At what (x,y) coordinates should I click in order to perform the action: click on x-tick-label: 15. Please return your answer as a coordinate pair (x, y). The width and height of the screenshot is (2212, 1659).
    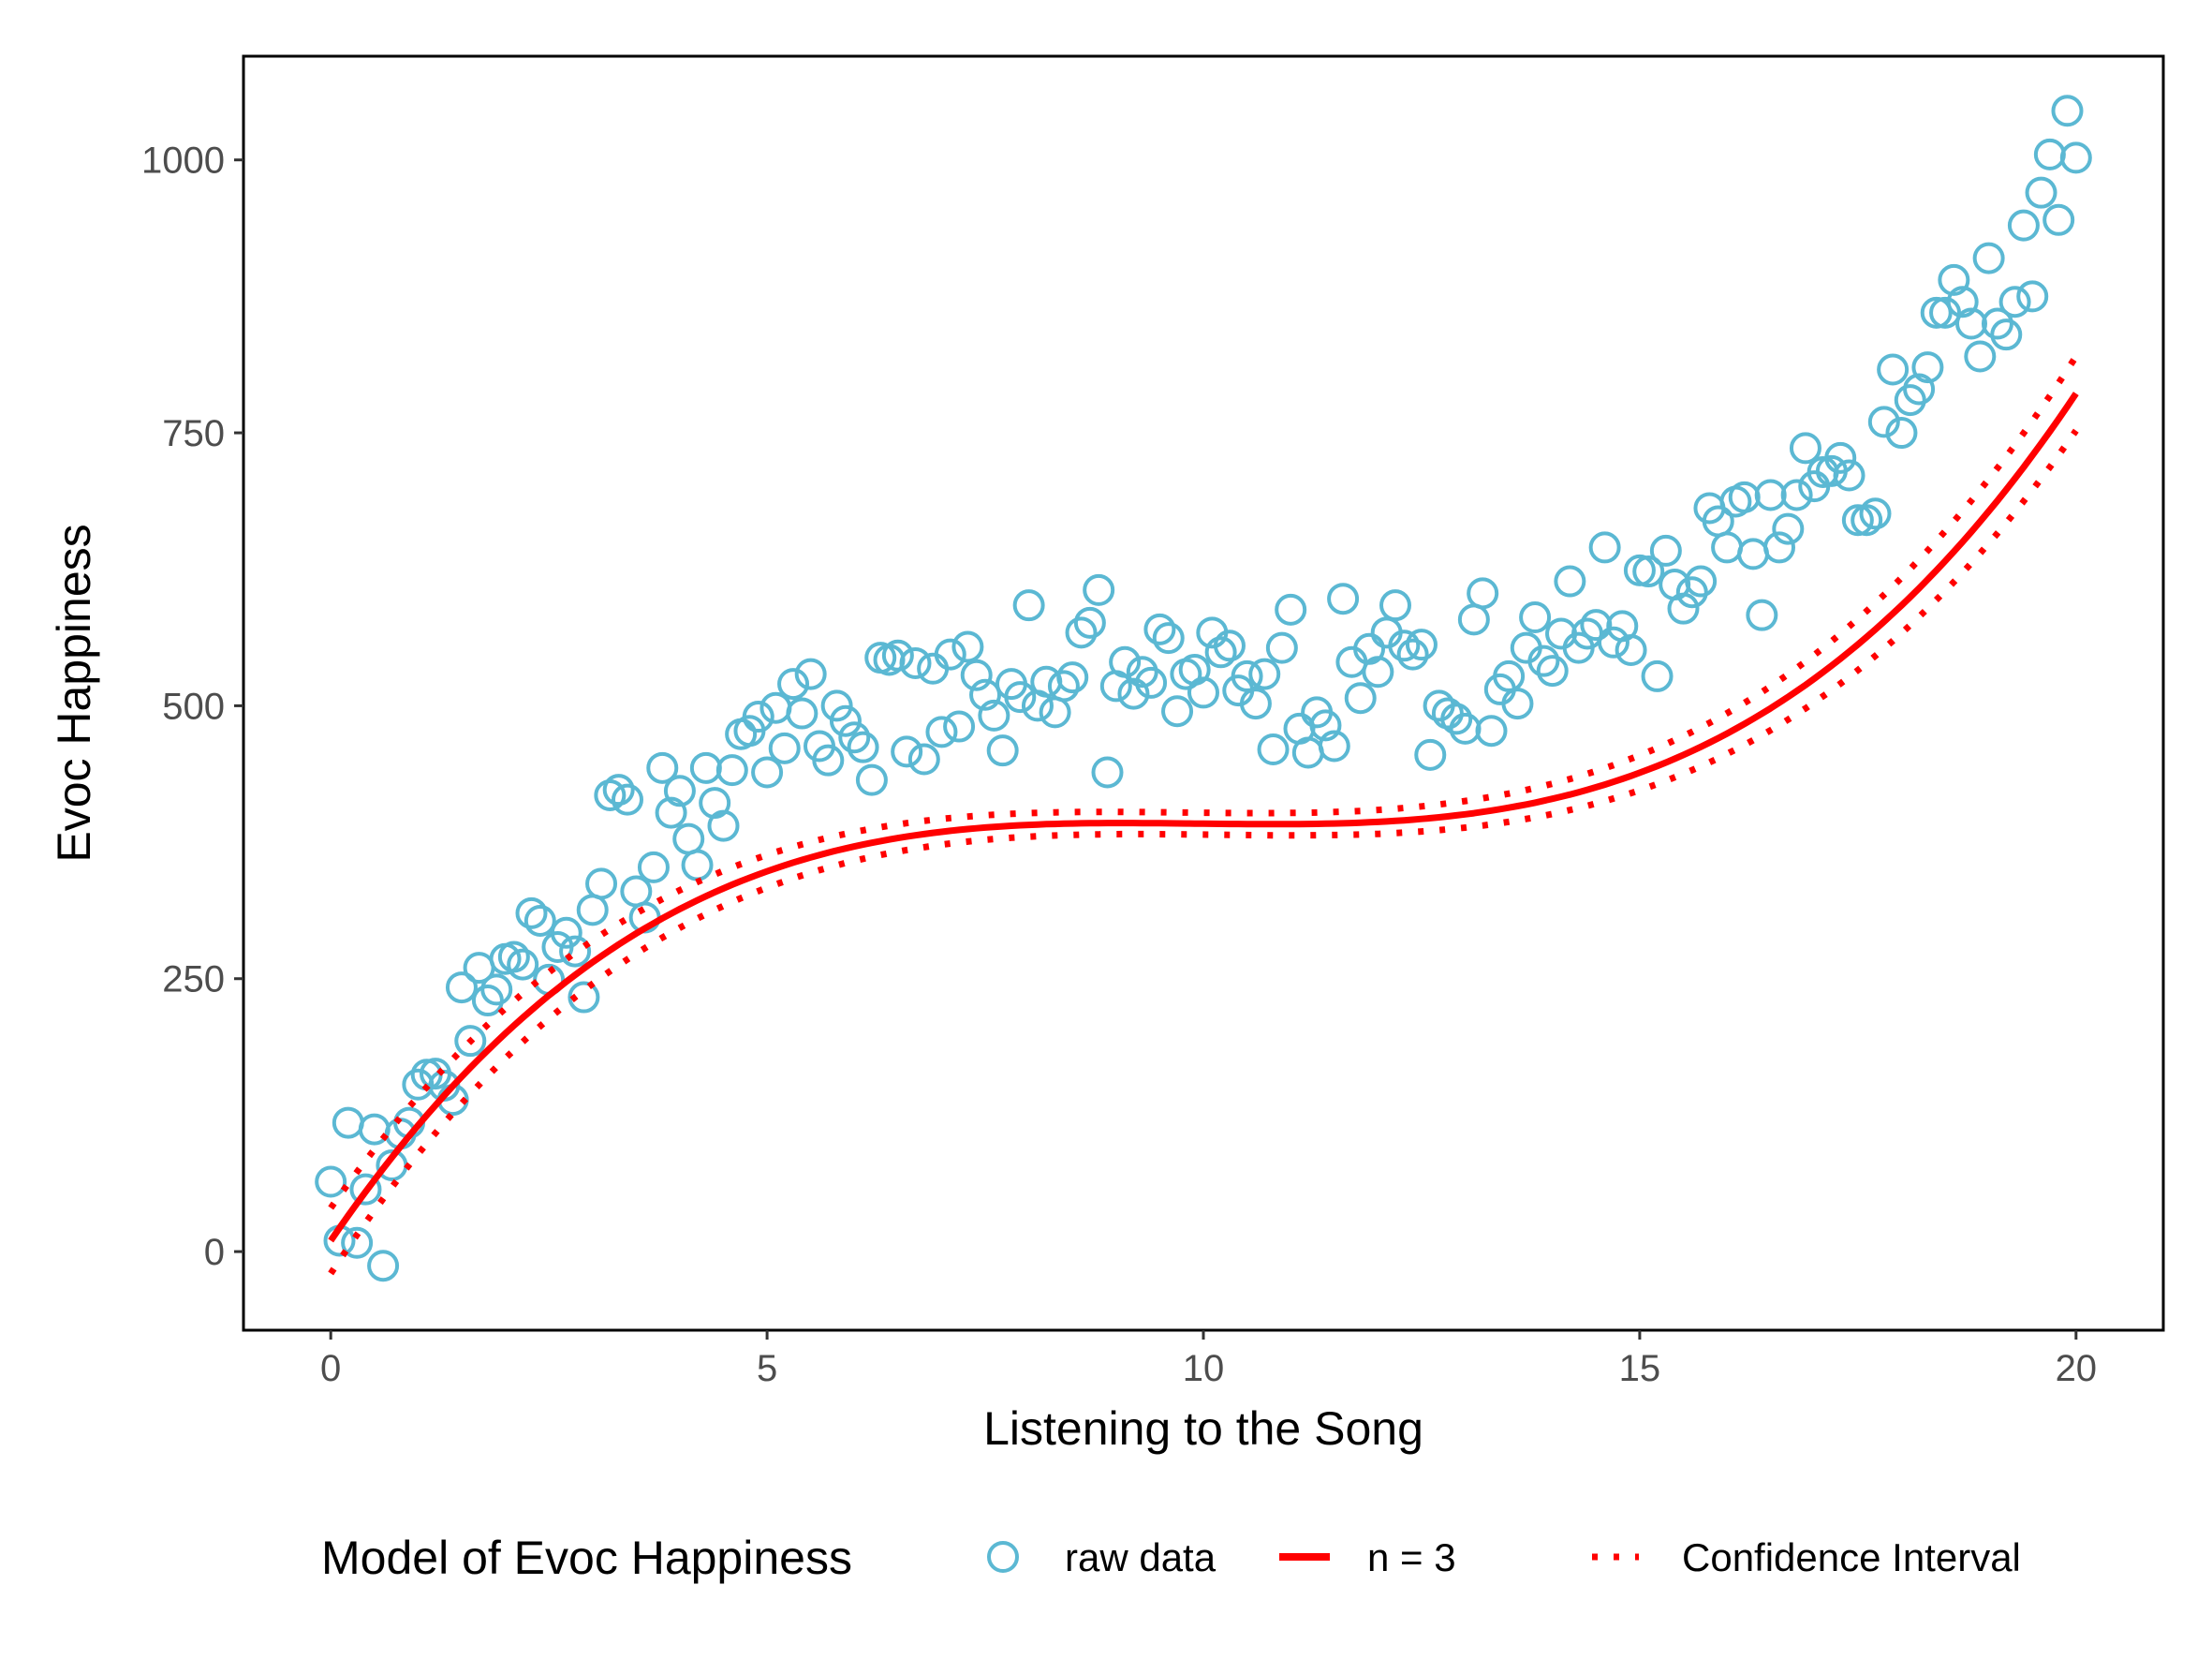
    Looking at the image, I should click on (1640, 1369).